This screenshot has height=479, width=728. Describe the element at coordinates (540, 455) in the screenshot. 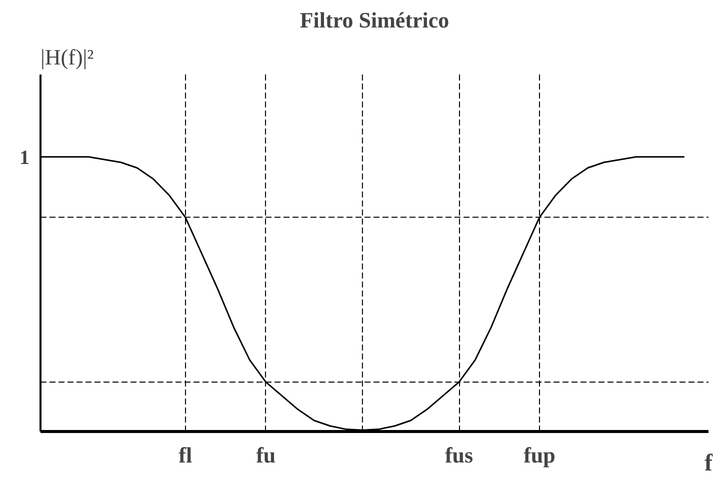

I see `x-tick-label: fup` at that location.